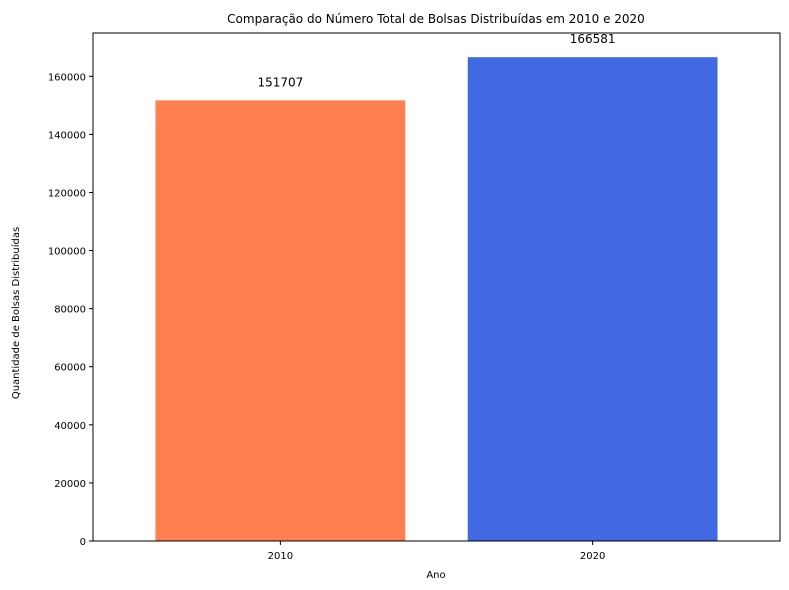 Image resolution: width=789 pixels, height=590 pixels. Describe the element at coordinates (67, 252) in the screenshot. I see `y-tick-label-100000: 100000` at that location.